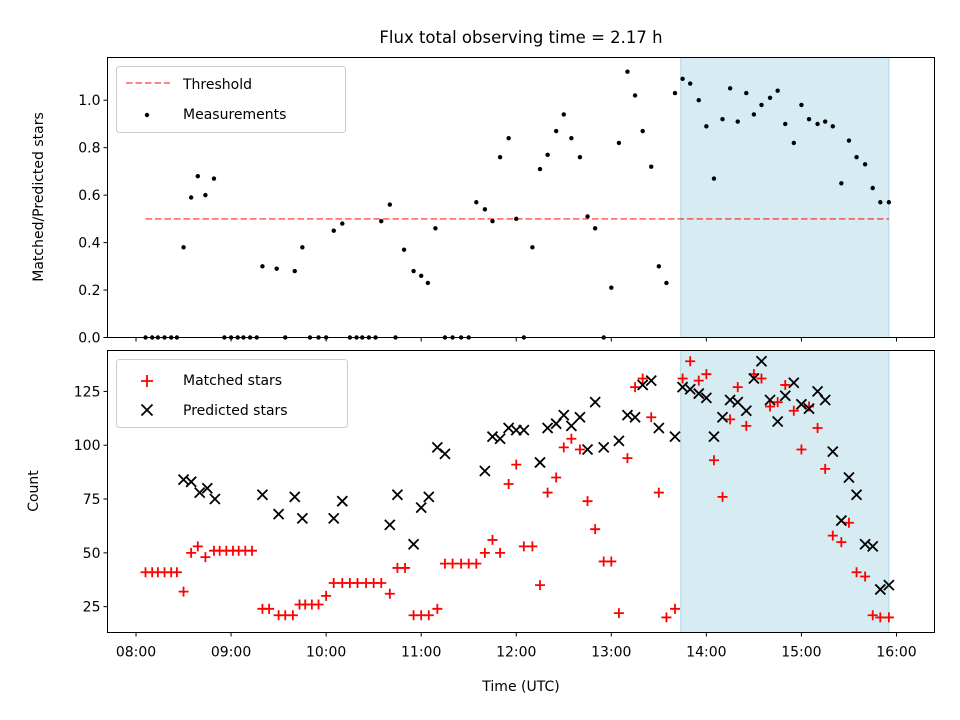 The height and width of the screenshot is (720, 960). What do you see at coordinates (520, 37) in the screenshot?
I see `chart-title: Flux total observing time = 2.17 h` at bounding box center [520, 37].